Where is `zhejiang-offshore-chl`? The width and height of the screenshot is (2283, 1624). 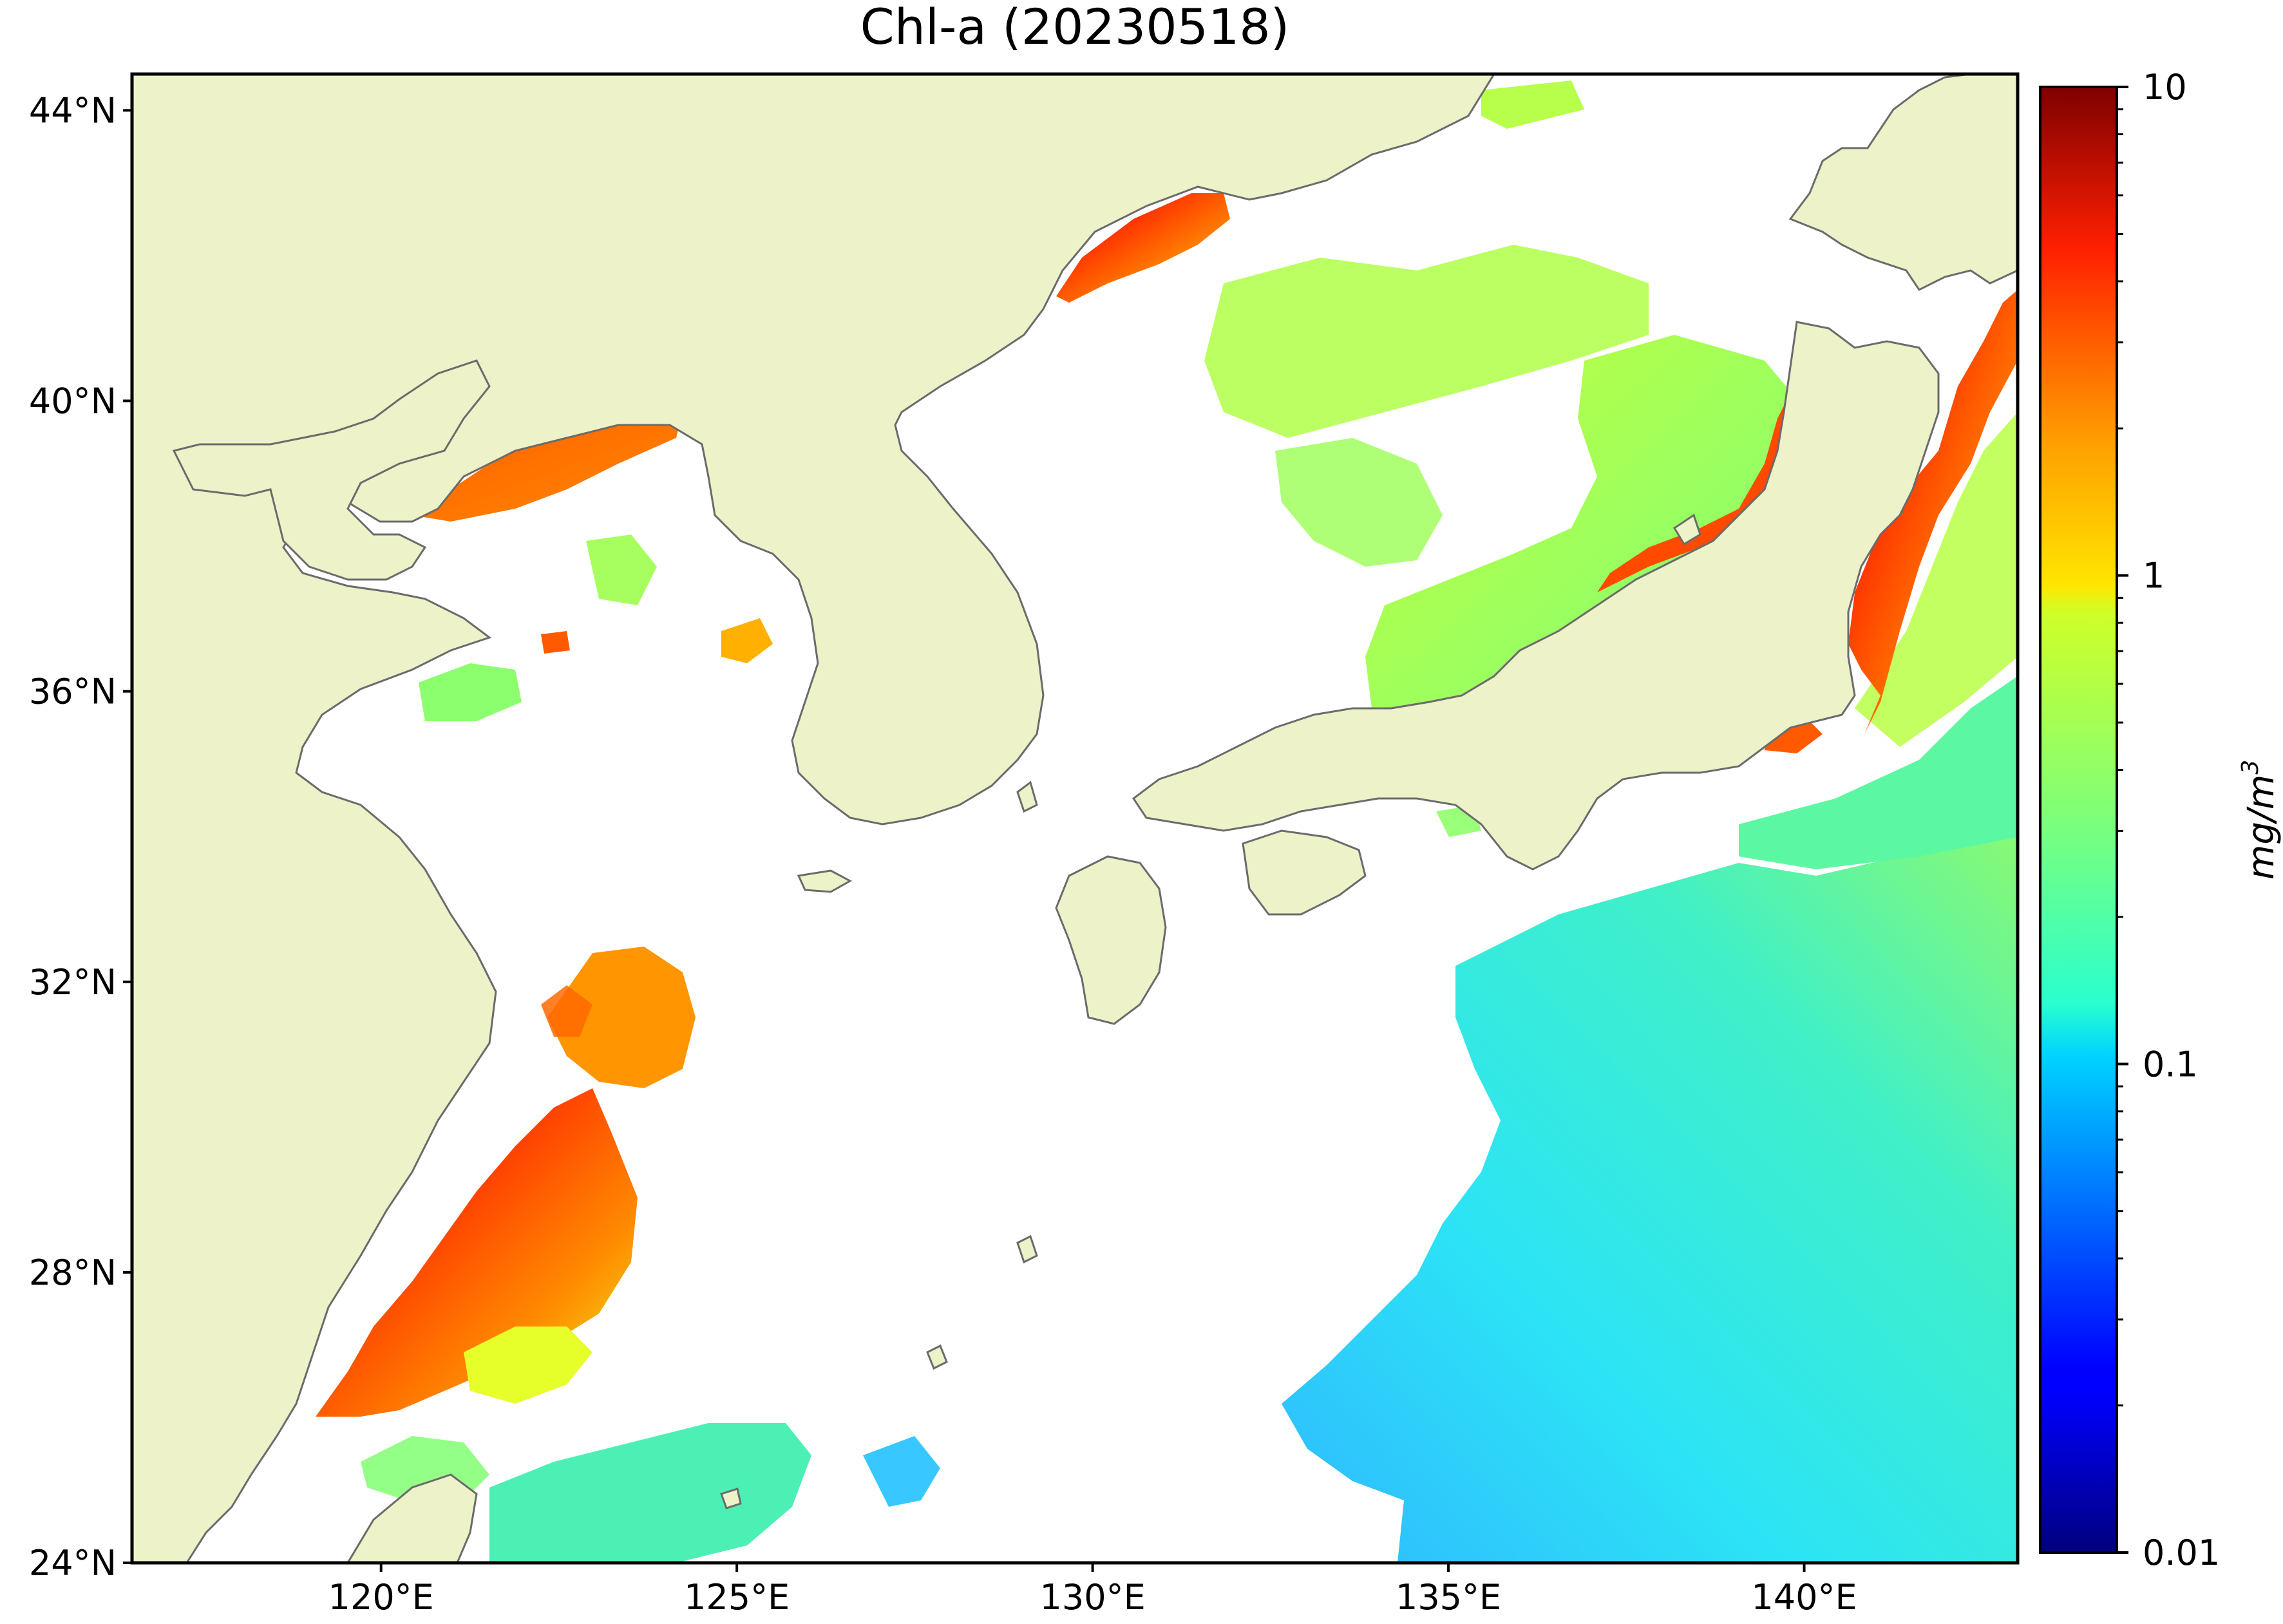
zhejiang-offshore-chl is located at coordinates (528, 1366).